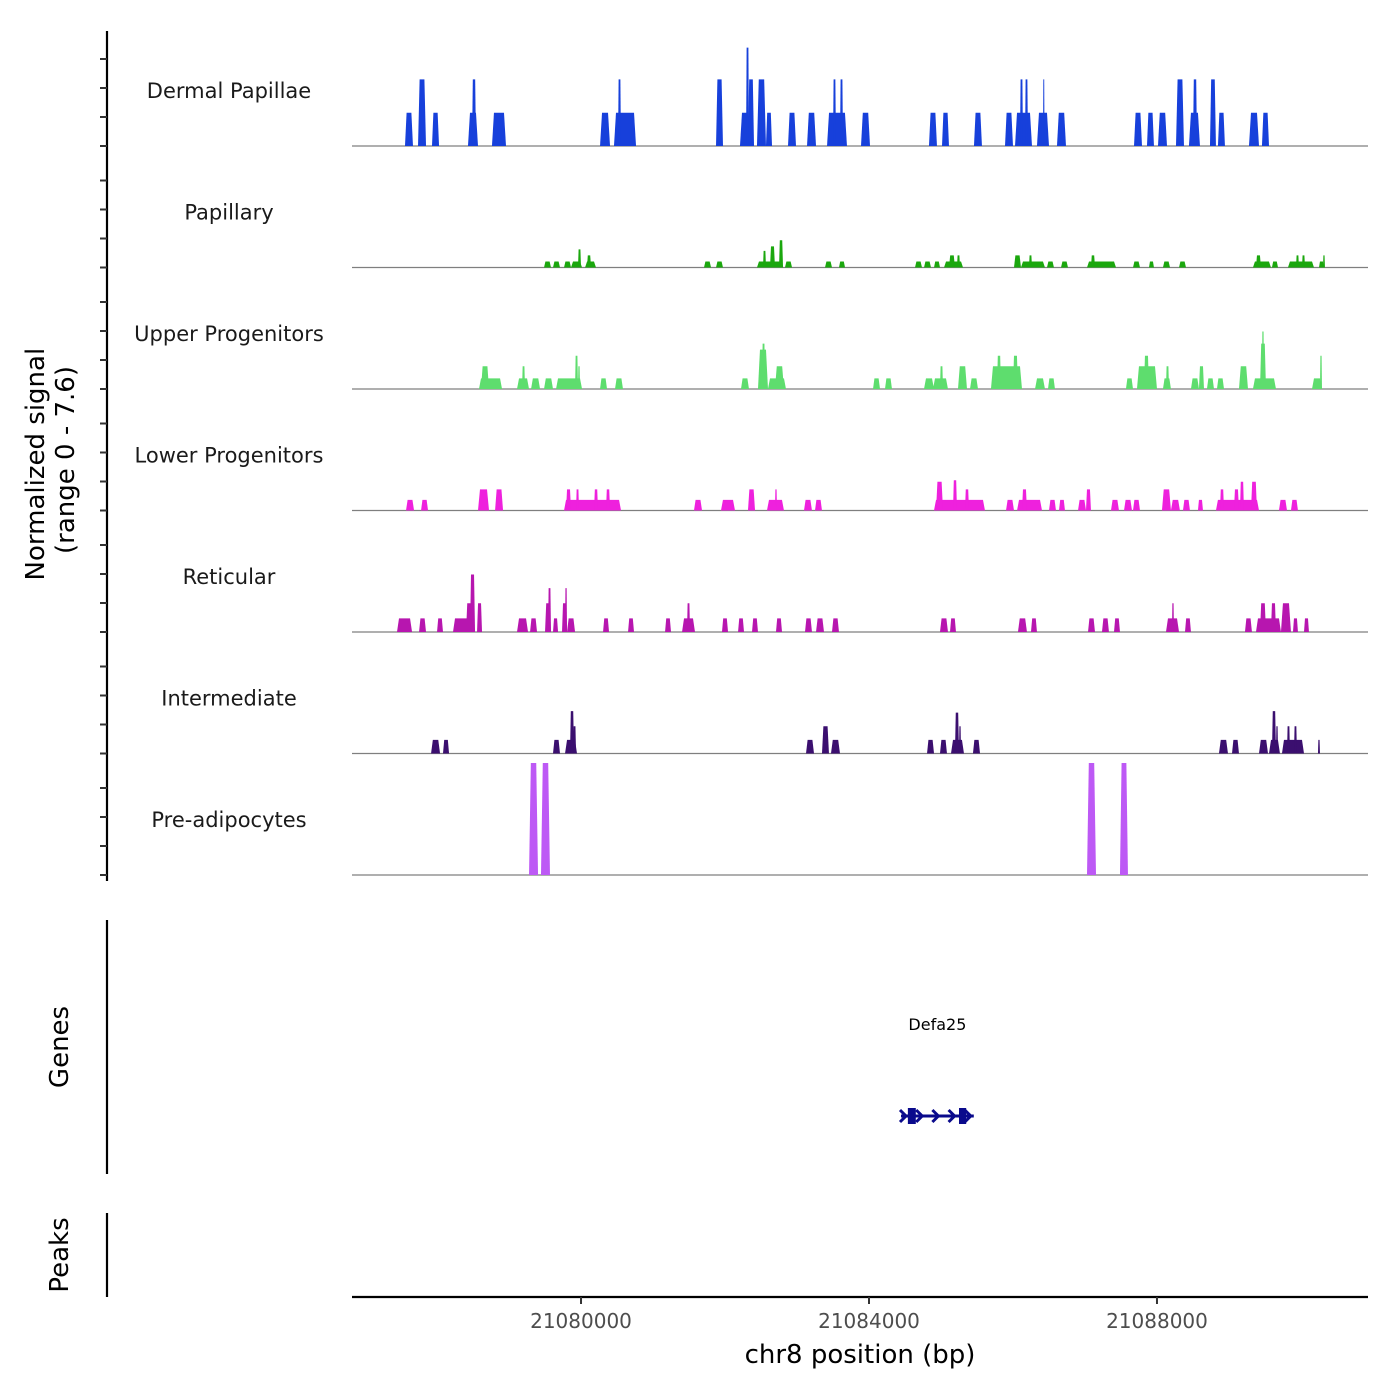 The height and width of the screenshot is (1400, 1400). Describe the element at coordinates (60, 1254) in the screenshot. I see `peaks-track-label: Peaks` at that location.